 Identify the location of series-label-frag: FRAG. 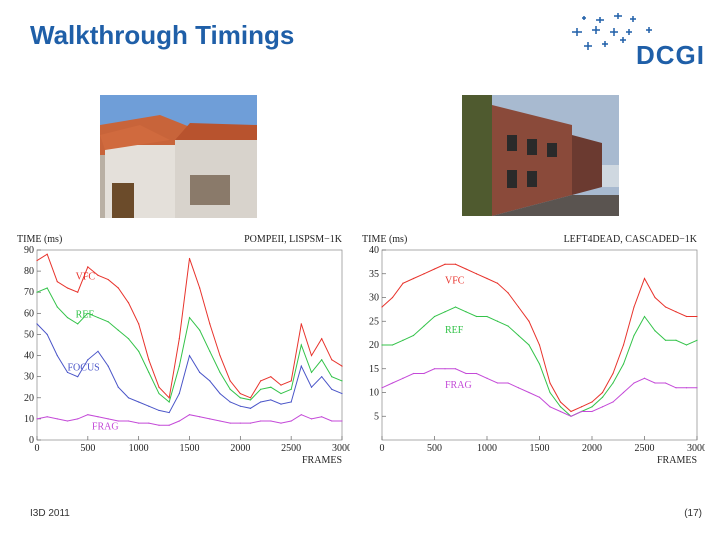
(105, 426).